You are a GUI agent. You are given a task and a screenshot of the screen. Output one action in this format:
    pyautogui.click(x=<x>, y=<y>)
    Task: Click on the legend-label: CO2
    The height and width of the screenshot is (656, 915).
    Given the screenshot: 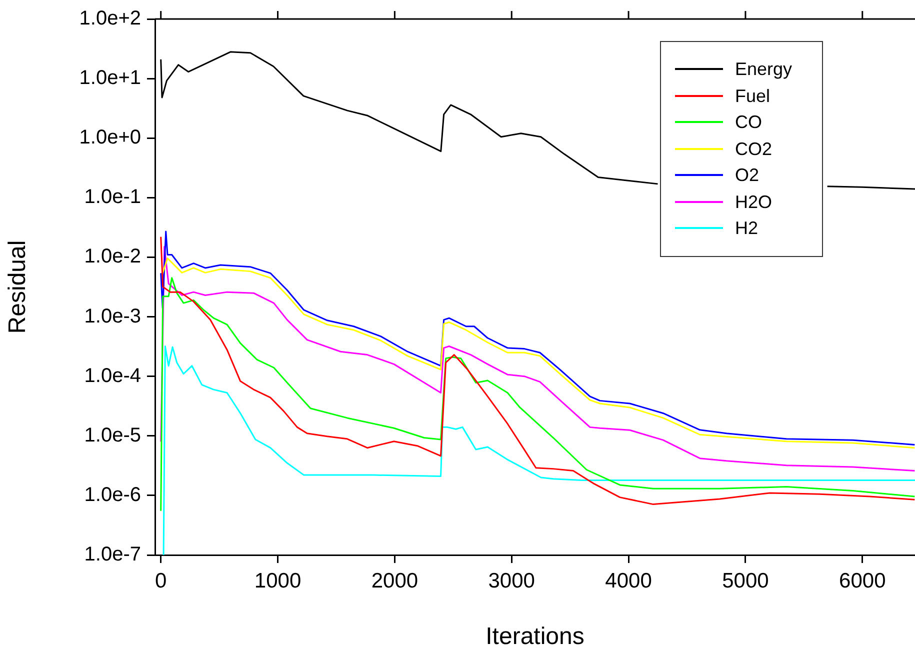 What is the action you would take?
    pyautogui.click(x=753, y=149)
    